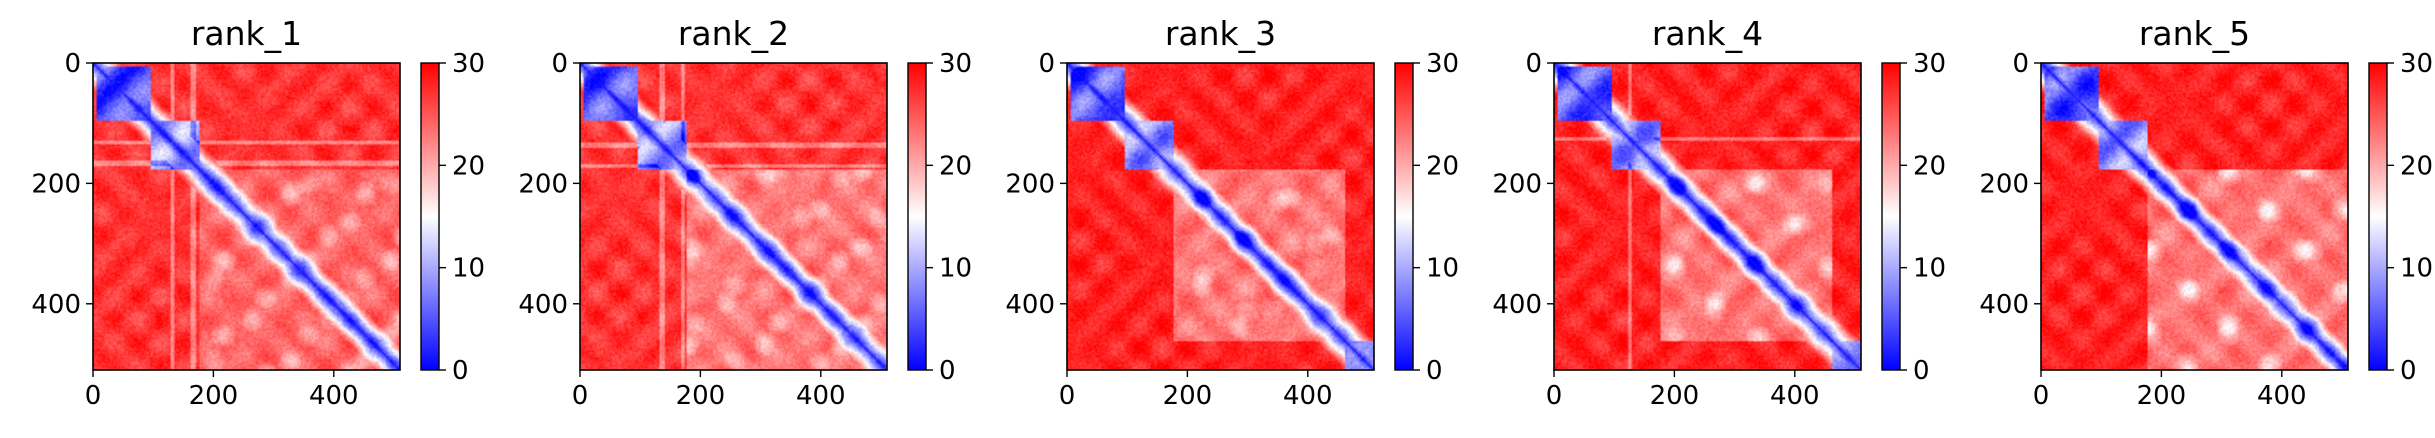 This screenshot has width=2435, height=438. I want to click on chart-title: rank_5, so click(2194, 33).